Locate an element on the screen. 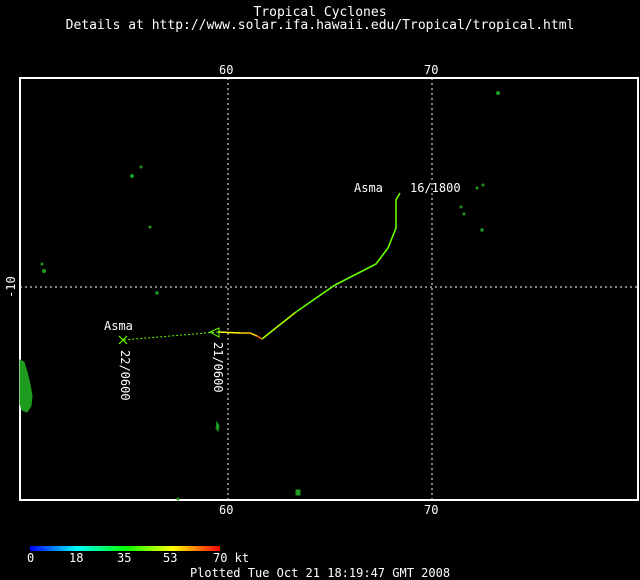 This screenshot has width=640, height=580. storm-marker-triangle-icon is located at coordinates (214, 332).